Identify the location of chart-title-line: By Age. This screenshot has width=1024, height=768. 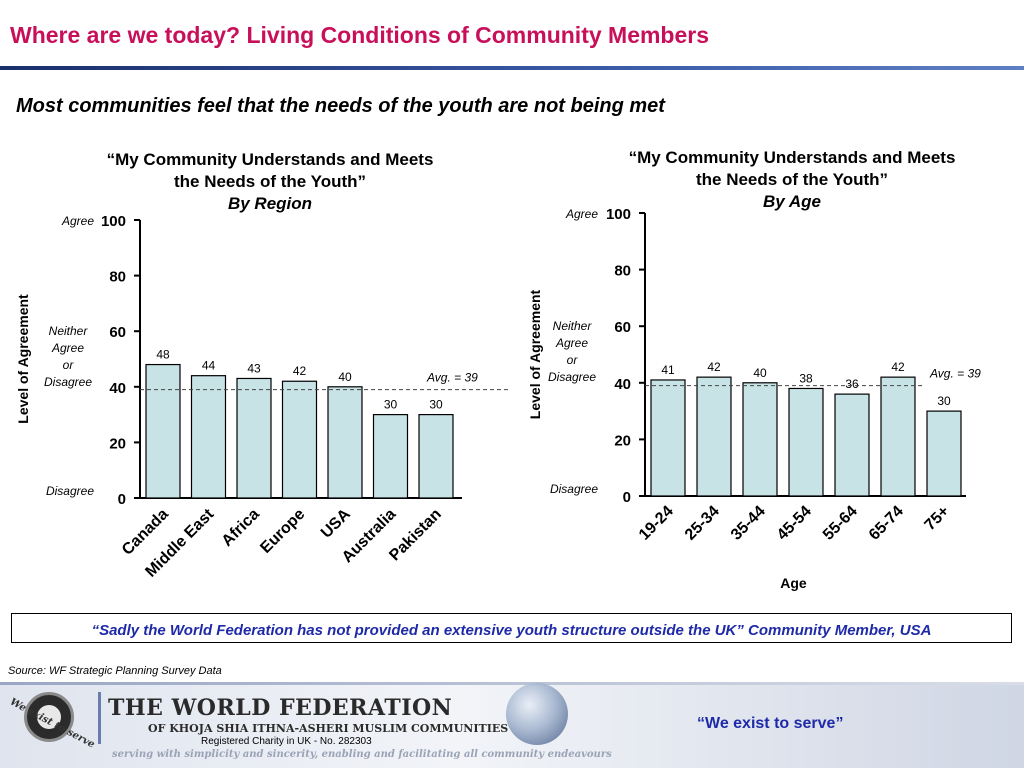
(792, 201).